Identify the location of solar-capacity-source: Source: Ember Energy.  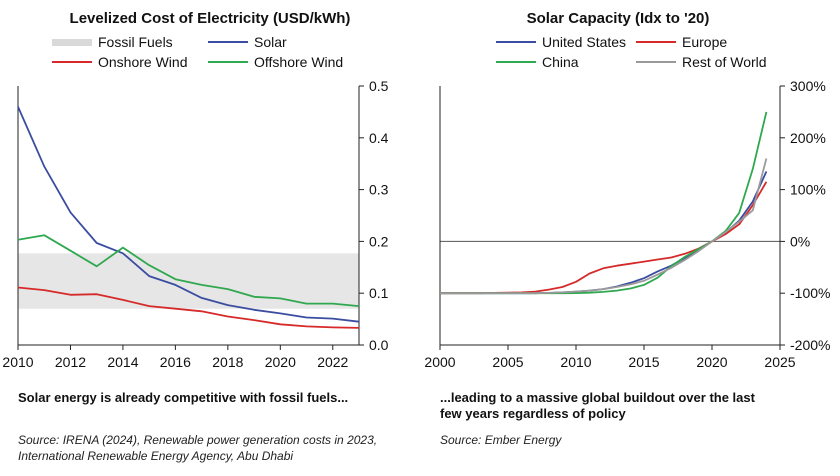
(501, 440).